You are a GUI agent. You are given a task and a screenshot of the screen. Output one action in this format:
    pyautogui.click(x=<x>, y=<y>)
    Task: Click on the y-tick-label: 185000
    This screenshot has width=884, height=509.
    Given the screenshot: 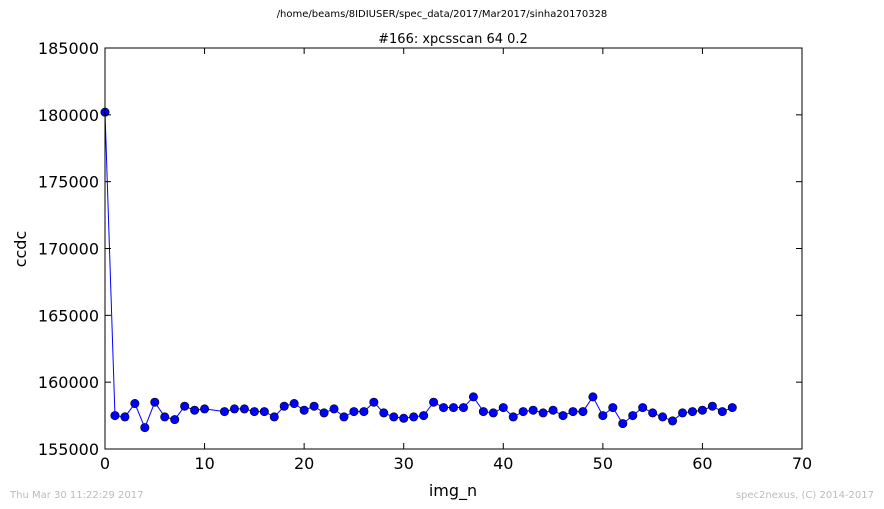 What is the action you would take?
    pyautogui.click(x=68, y=48)
    